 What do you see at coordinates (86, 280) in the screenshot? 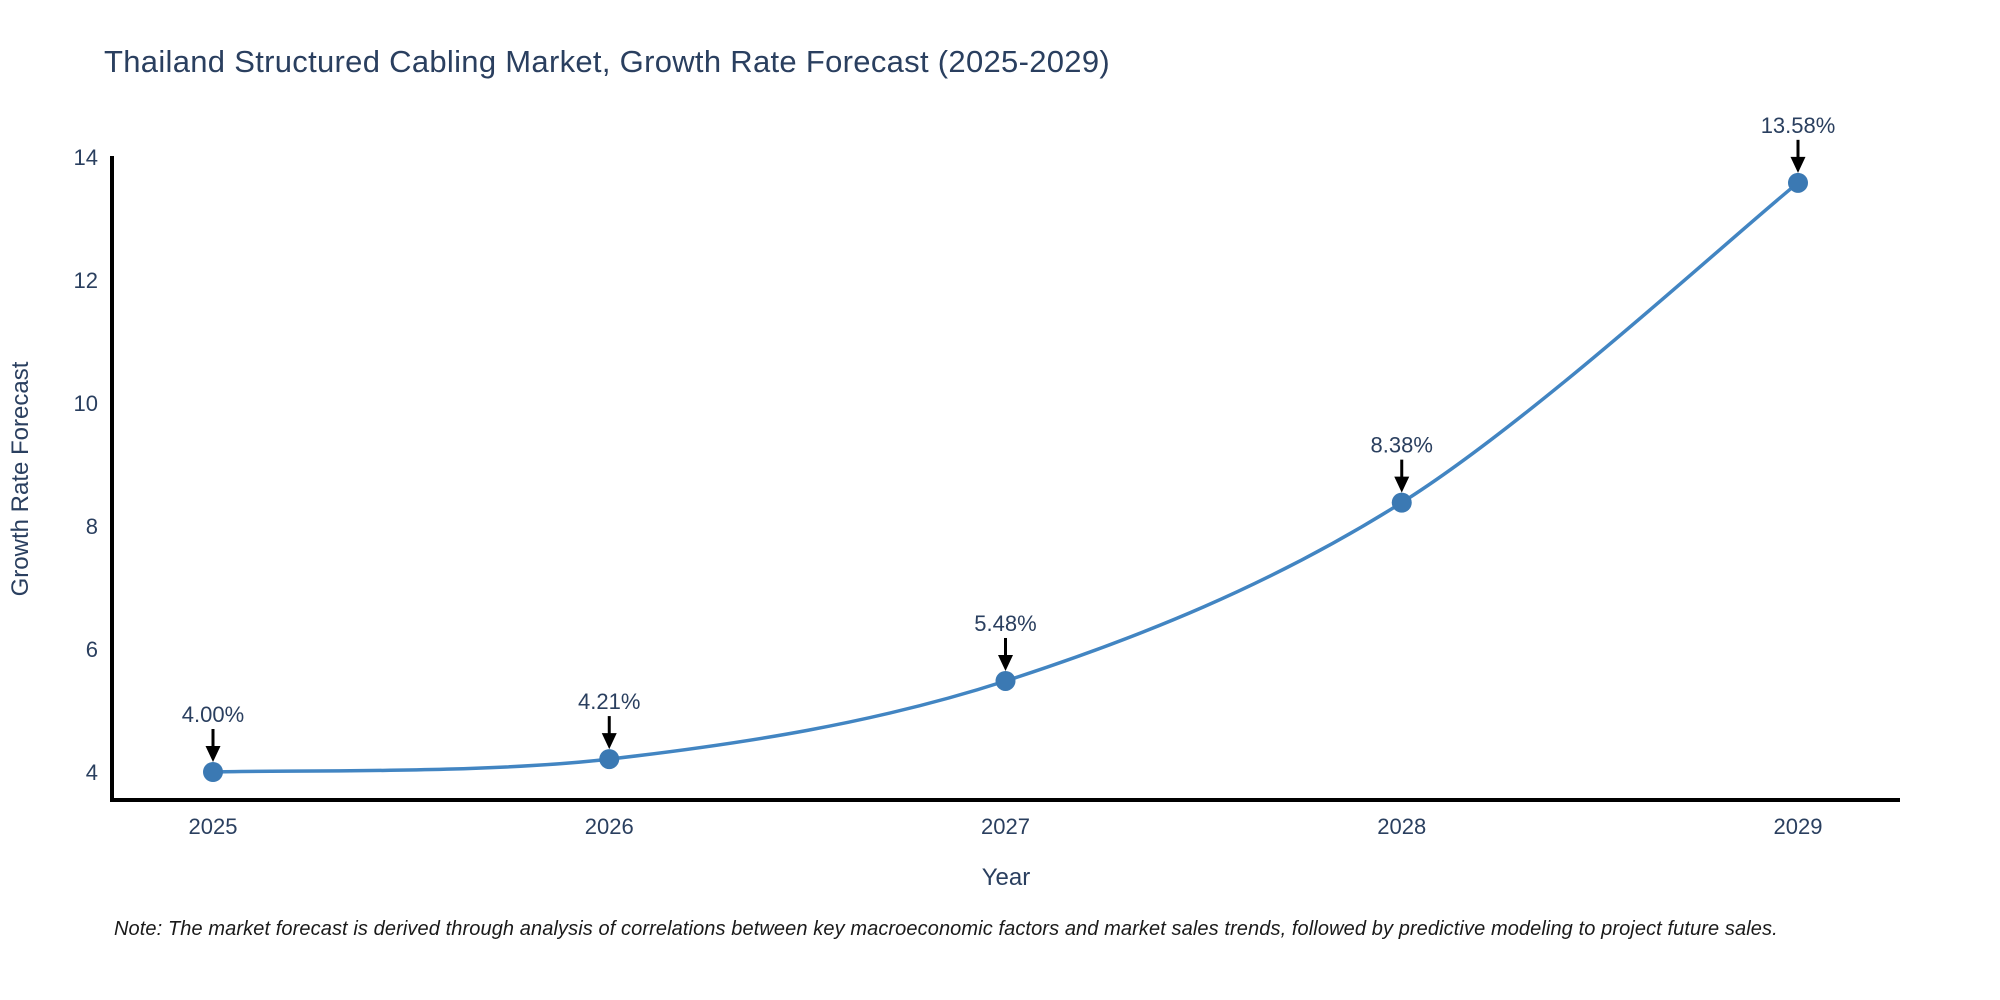
I see `y-tick-label: 12` at bounding box center [86, 280].